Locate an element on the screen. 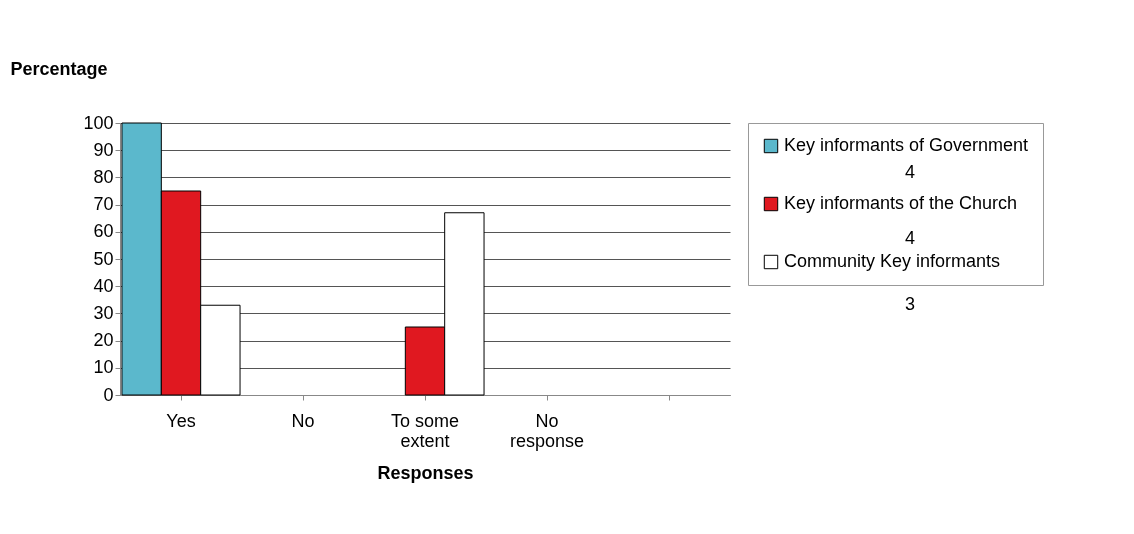  y-tick-label: 60 is located at coordinates (103, 231).